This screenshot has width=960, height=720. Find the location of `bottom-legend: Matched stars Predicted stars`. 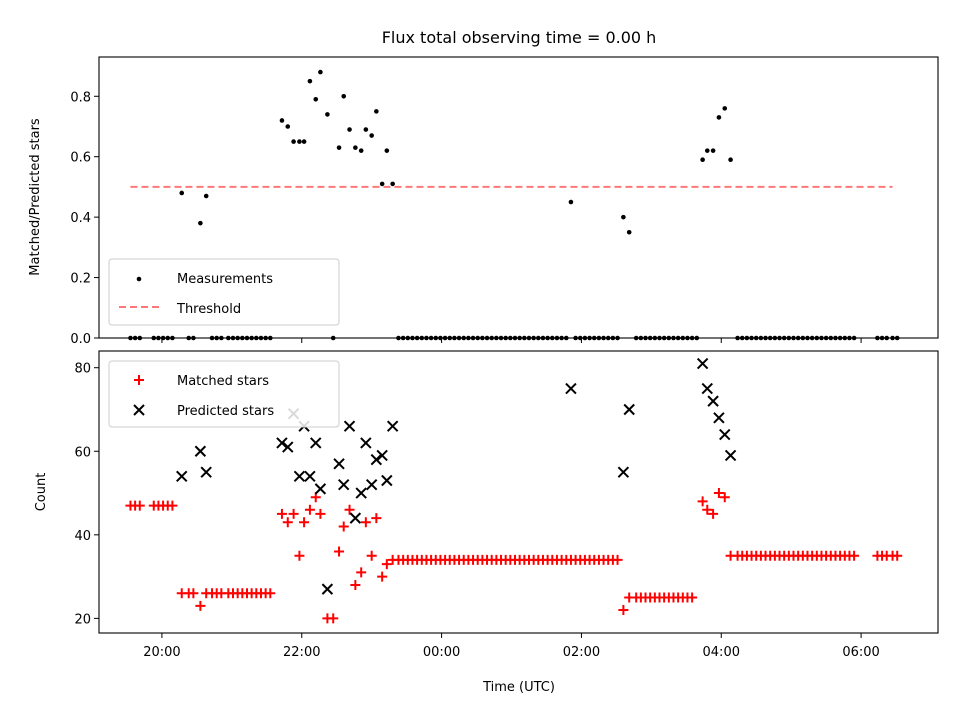

bottom-legend: Matched stars Predicted stars is located at coordinates (224, 394).